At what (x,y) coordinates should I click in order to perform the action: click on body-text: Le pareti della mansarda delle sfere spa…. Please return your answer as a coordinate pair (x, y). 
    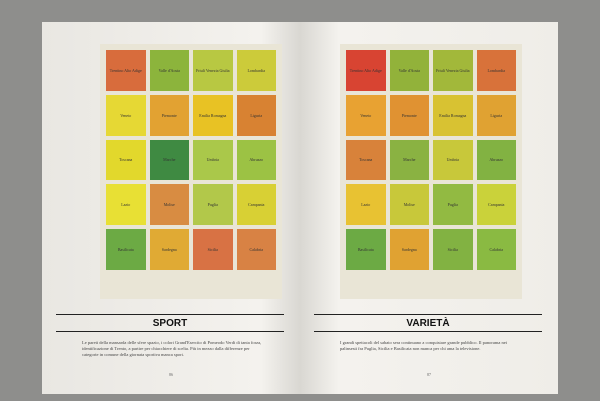
    Looking at the image, I should click on (172, 348).